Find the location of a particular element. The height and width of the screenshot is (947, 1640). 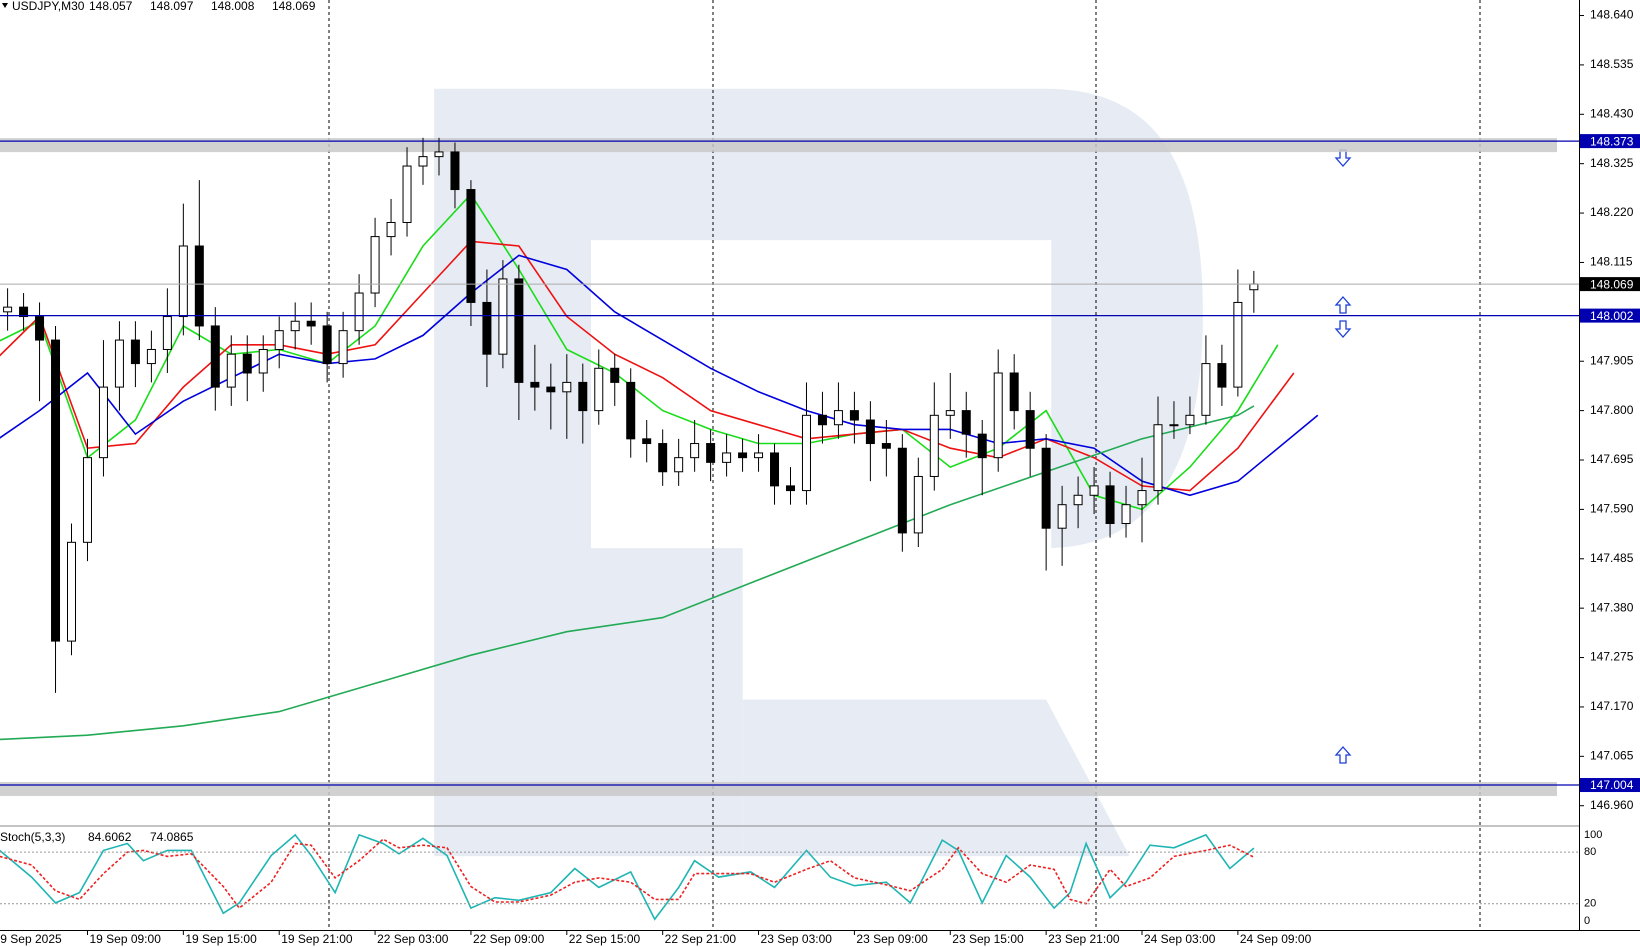

x-tick-label: 19 Sep 2025 is located at coordinates (31, 939).